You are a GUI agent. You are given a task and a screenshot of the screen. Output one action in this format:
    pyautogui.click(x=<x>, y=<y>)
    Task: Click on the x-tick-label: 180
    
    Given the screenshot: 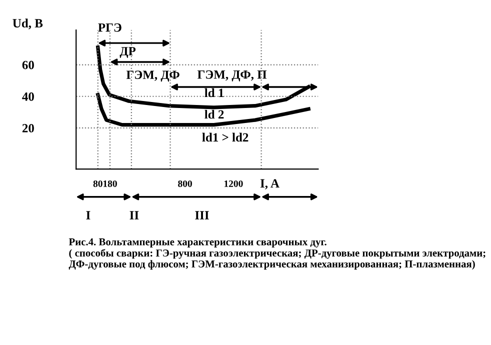 What is the action you would take?
    pyautogui.click(x=110, y=184)
    